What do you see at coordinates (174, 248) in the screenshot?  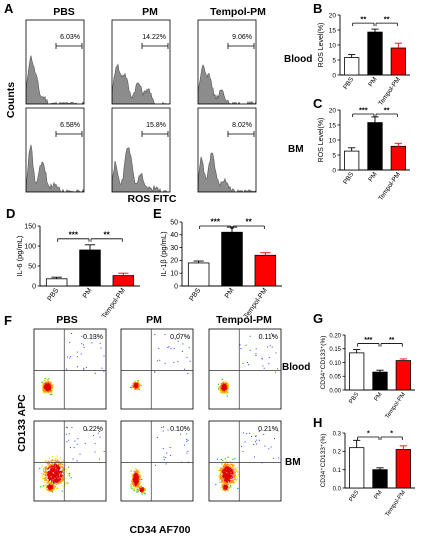 I see `y-tick-label: 30` at bounding box center [174, 248].